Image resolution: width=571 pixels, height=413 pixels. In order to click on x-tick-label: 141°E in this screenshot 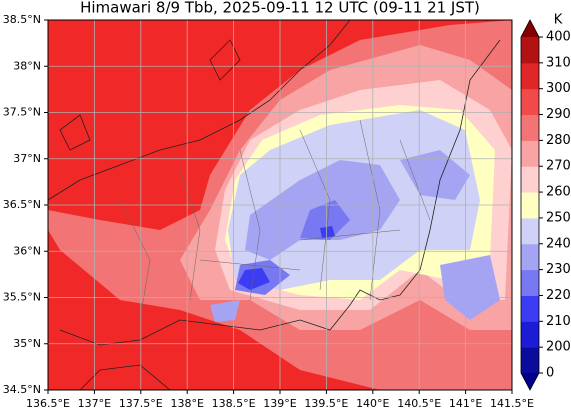, I will do `click(465, 403)`.